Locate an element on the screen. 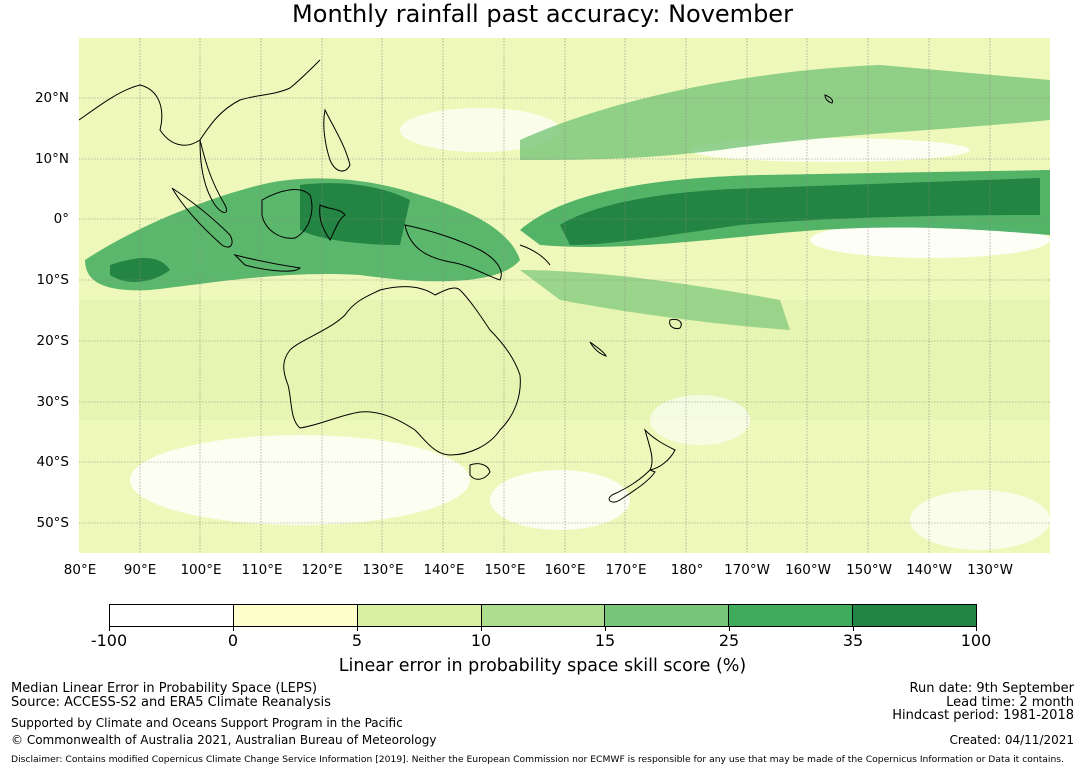  spcz-band is located at coordinates (655, 300).